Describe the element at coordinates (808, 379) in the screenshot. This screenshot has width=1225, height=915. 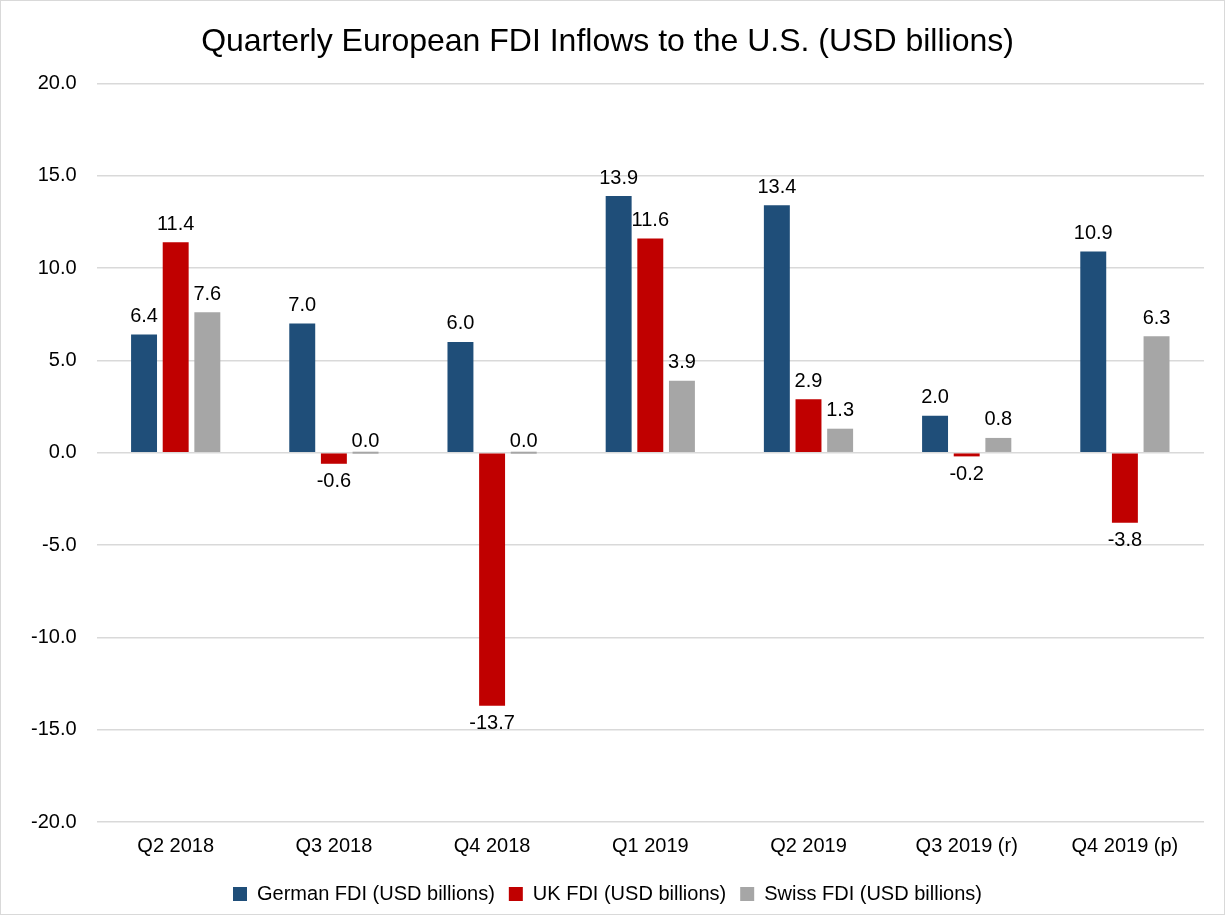
I see `data-label: 2.9` at that location.